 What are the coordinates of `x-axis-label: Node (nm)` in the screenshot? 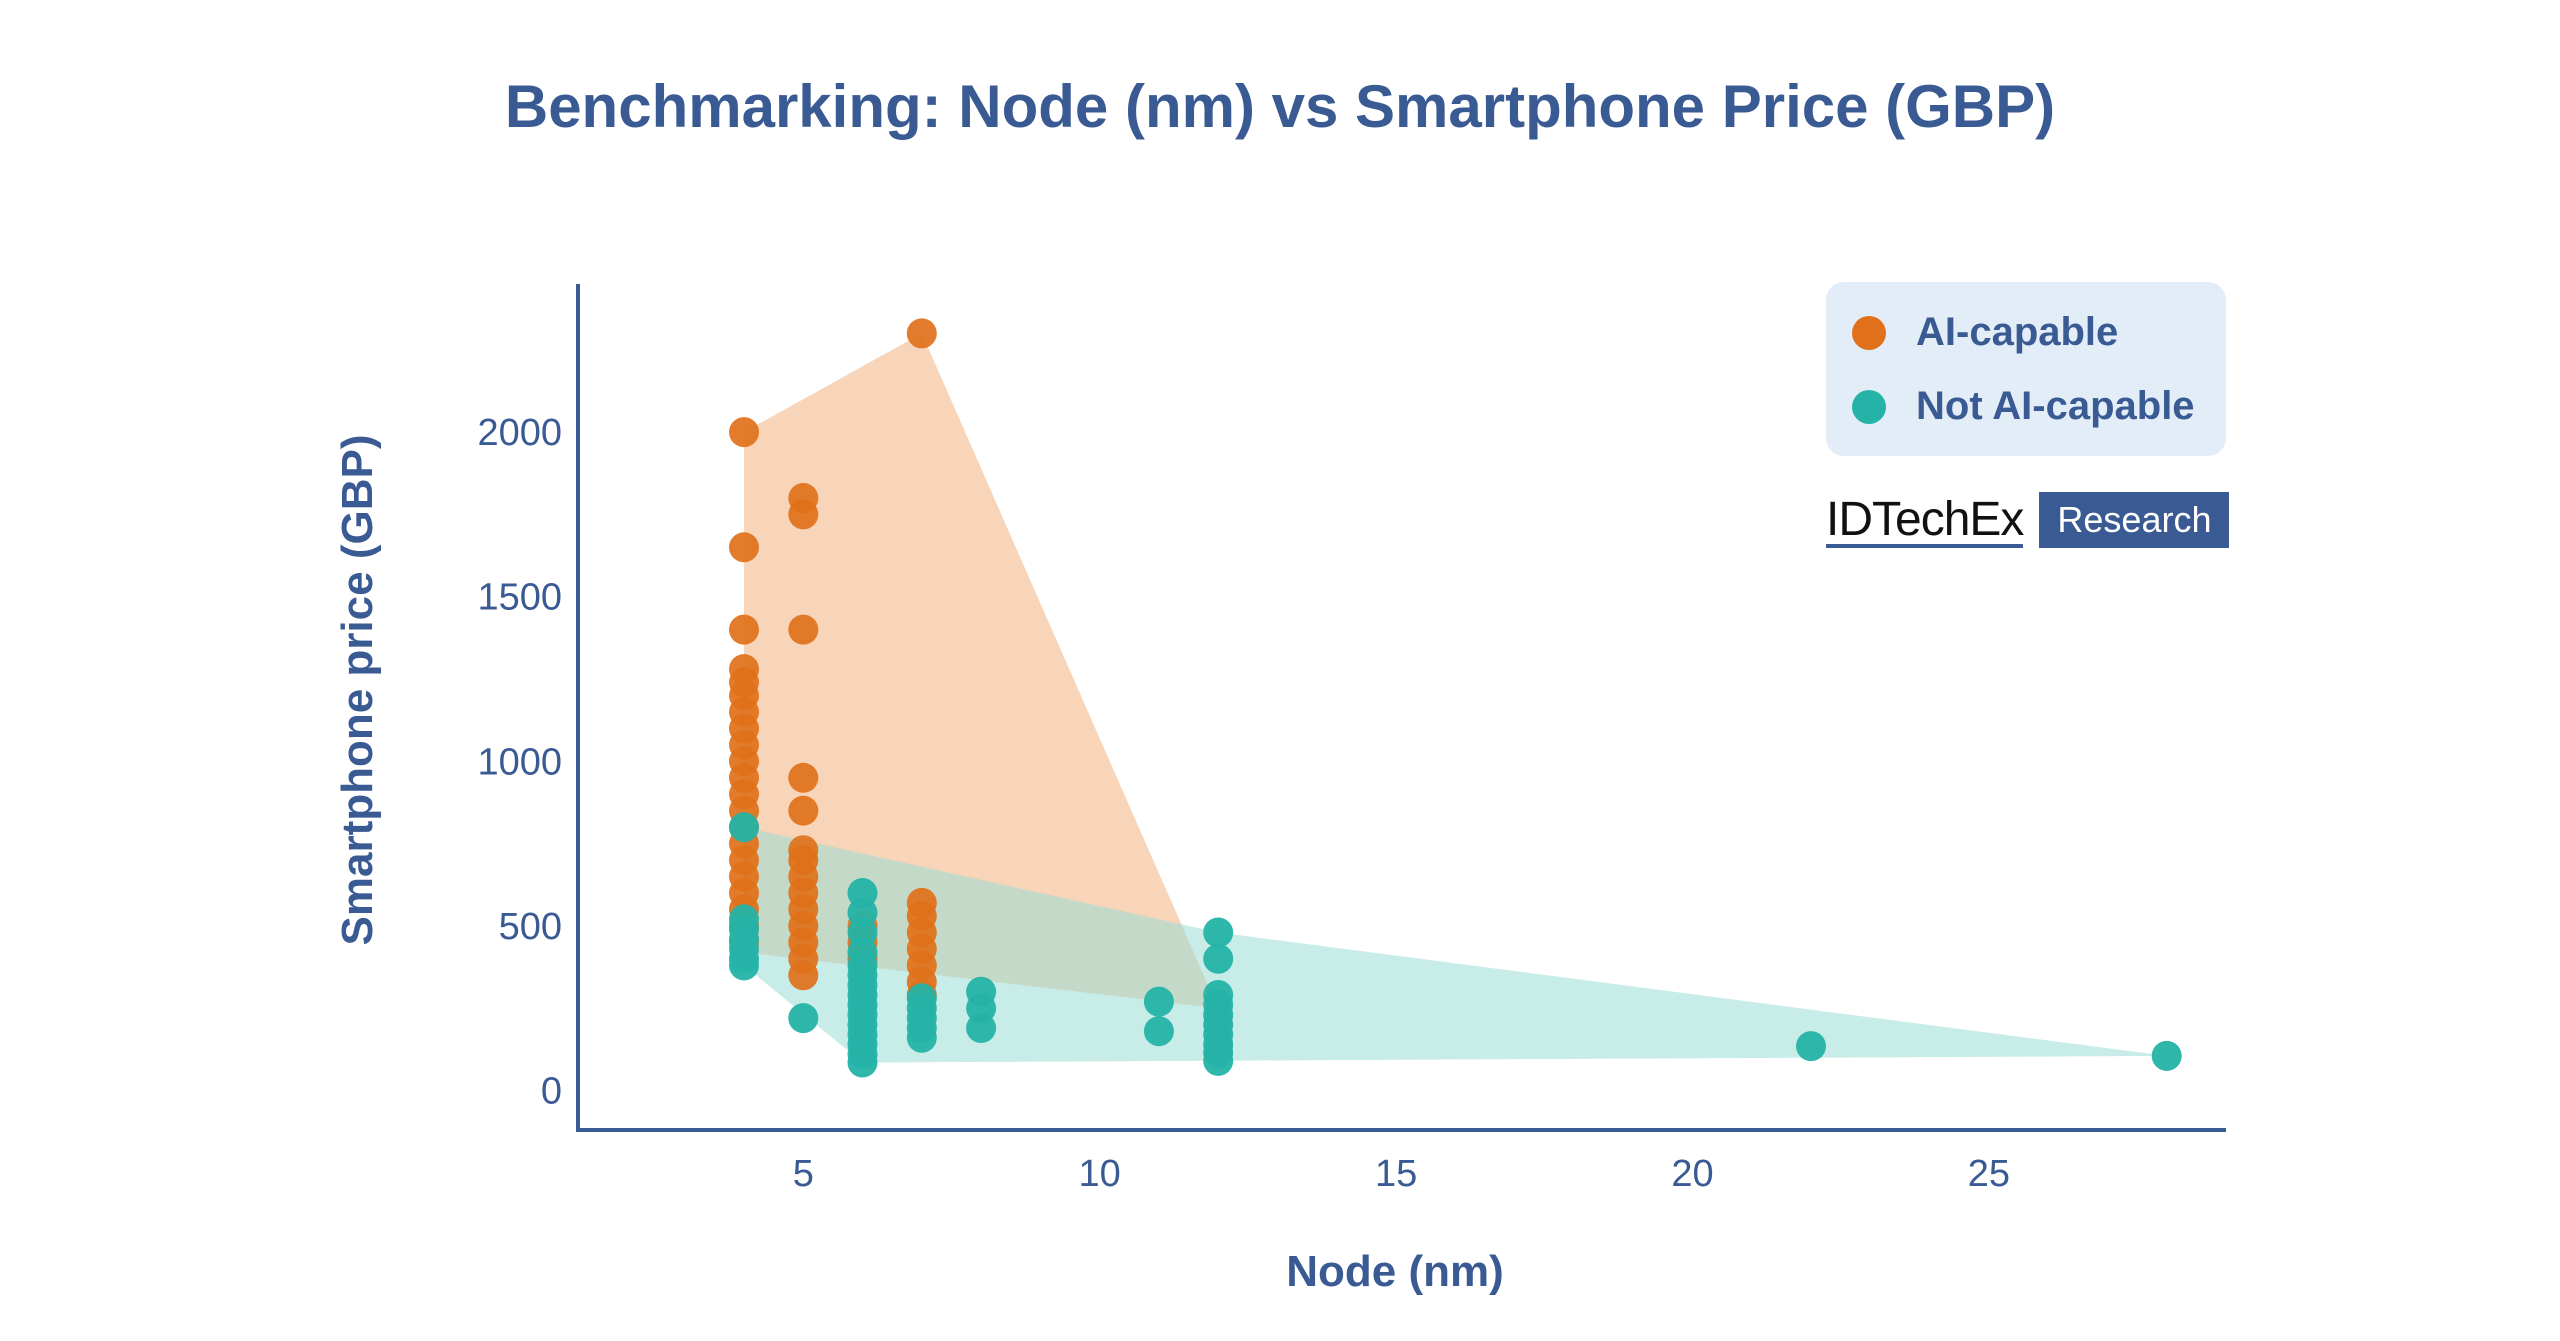 It's located at (1395, 1271).